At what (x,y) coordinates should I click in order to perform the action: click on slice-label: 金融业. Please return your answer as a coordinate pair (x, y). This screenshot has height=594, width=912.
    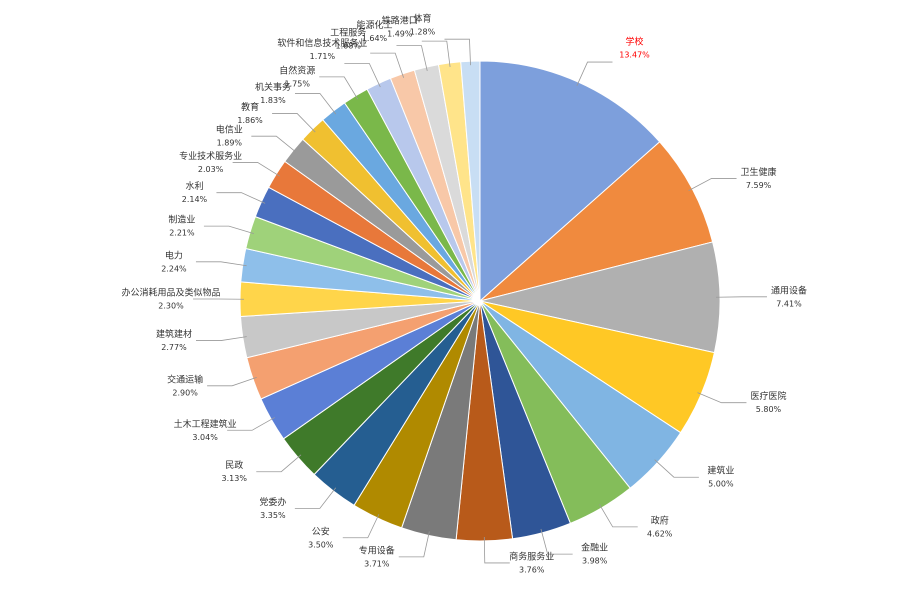
    Looking at the image, I should click on (594, 548).